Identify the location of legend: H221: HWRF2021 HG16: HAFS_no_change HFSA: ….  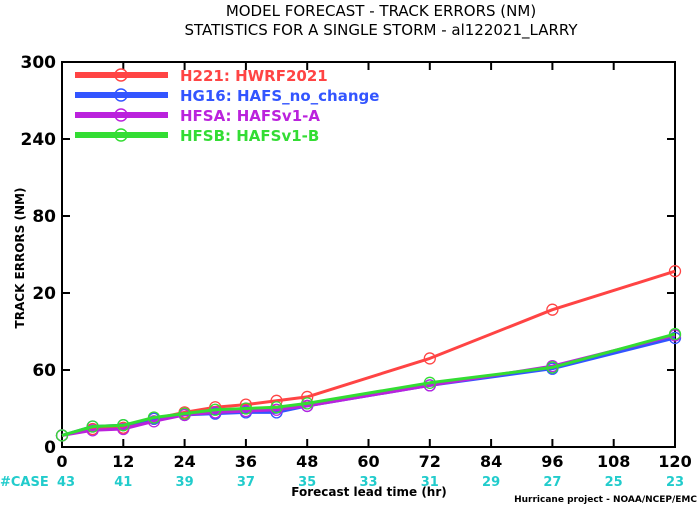
(227, 106).